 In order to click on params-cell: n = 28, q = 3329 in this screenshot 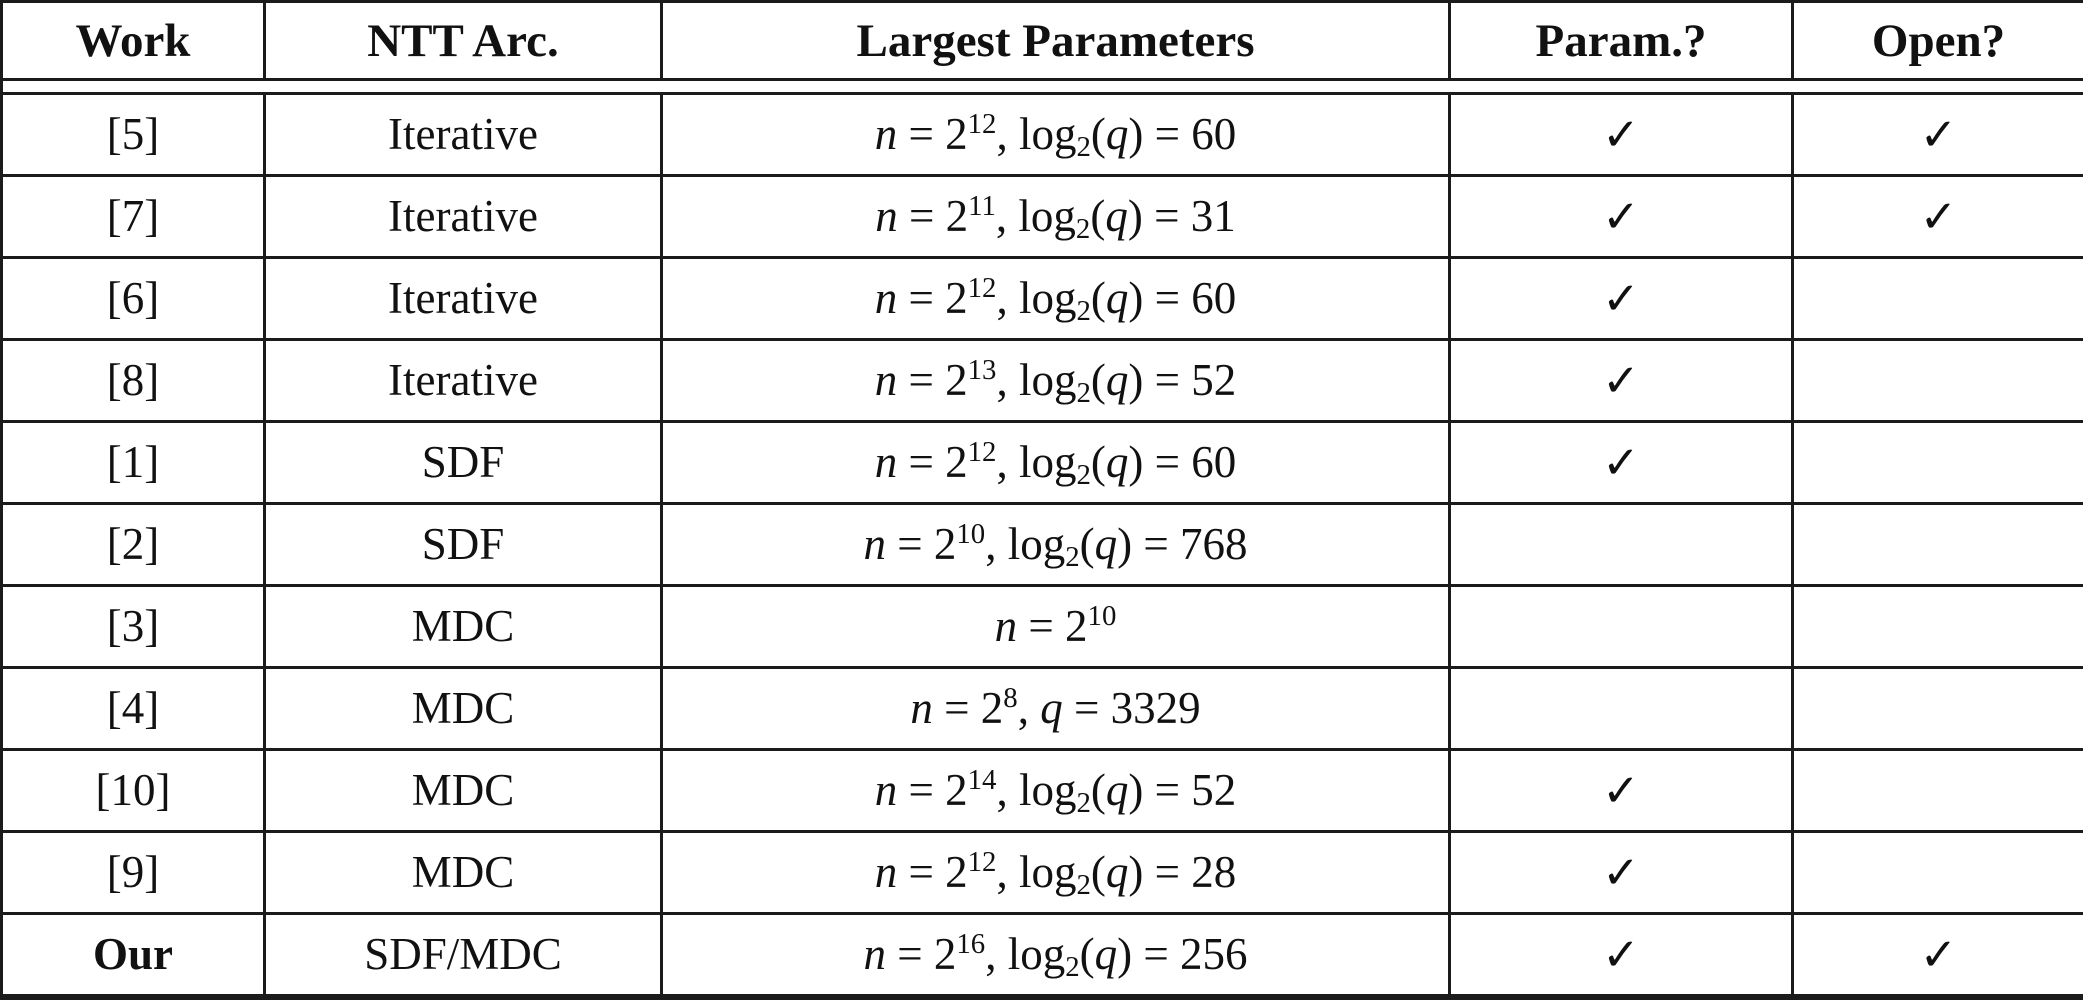, I will do `click(1055, 708)`.